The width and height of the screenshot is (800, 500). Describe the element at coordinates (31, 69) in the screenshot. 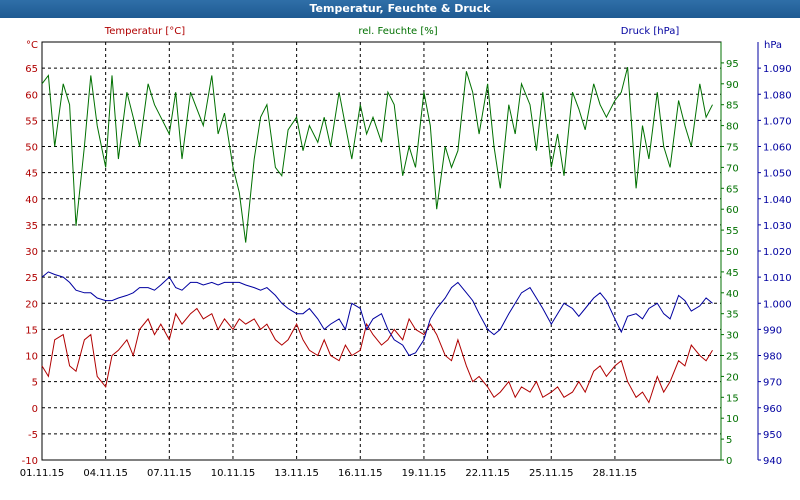

I see `temperature-tick-label: 65` at that location.